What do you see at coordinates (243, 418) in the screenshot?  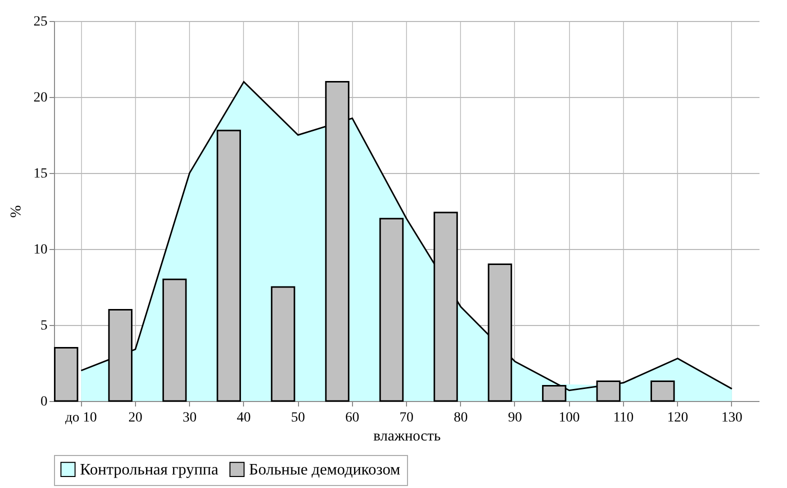 I see `x-tick-label: 40` at bounding box center [243, 418].